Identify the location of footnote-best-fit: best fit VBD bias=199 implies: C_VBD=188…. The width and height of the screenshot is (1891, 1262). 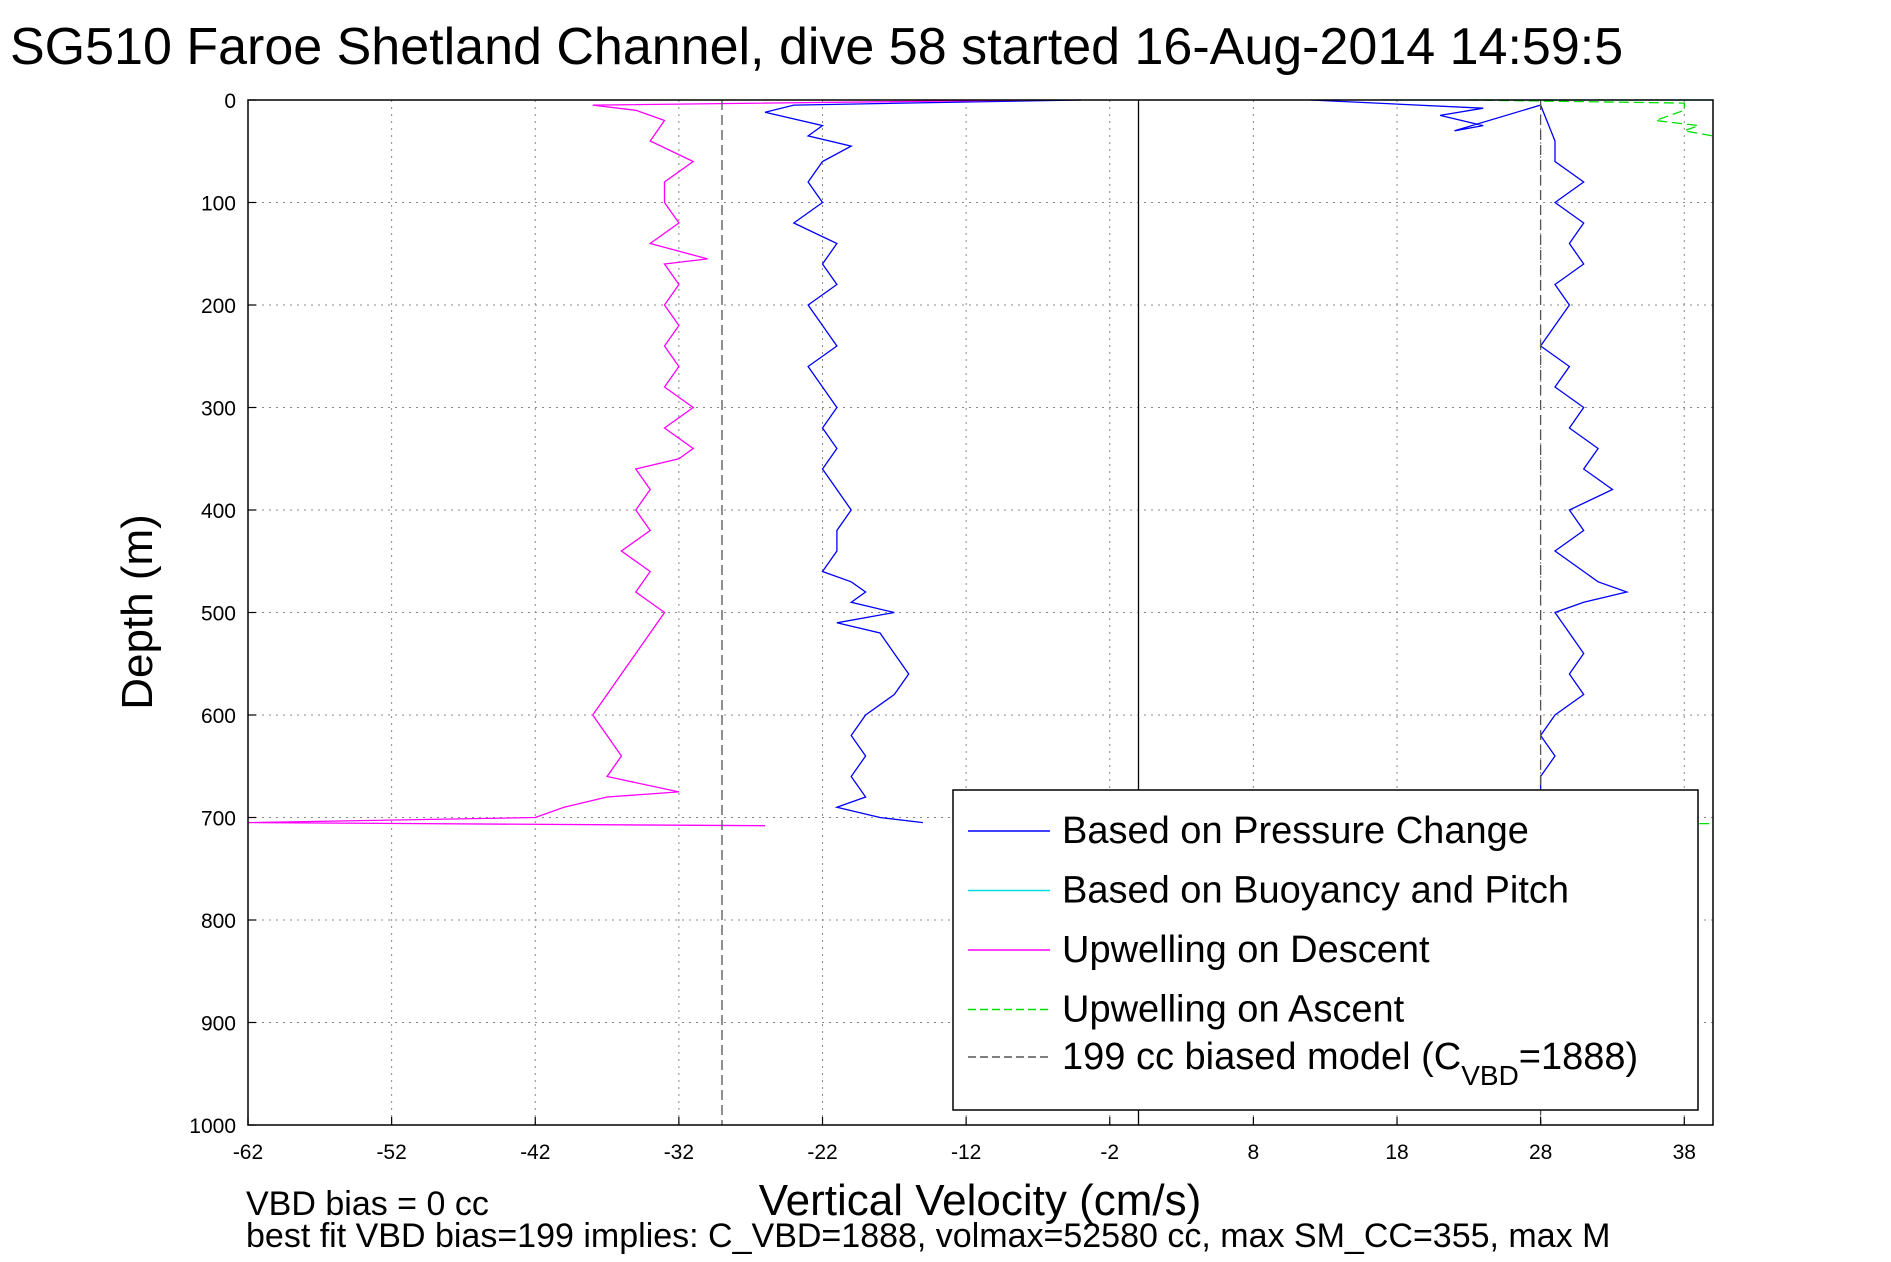
(928, 1236).